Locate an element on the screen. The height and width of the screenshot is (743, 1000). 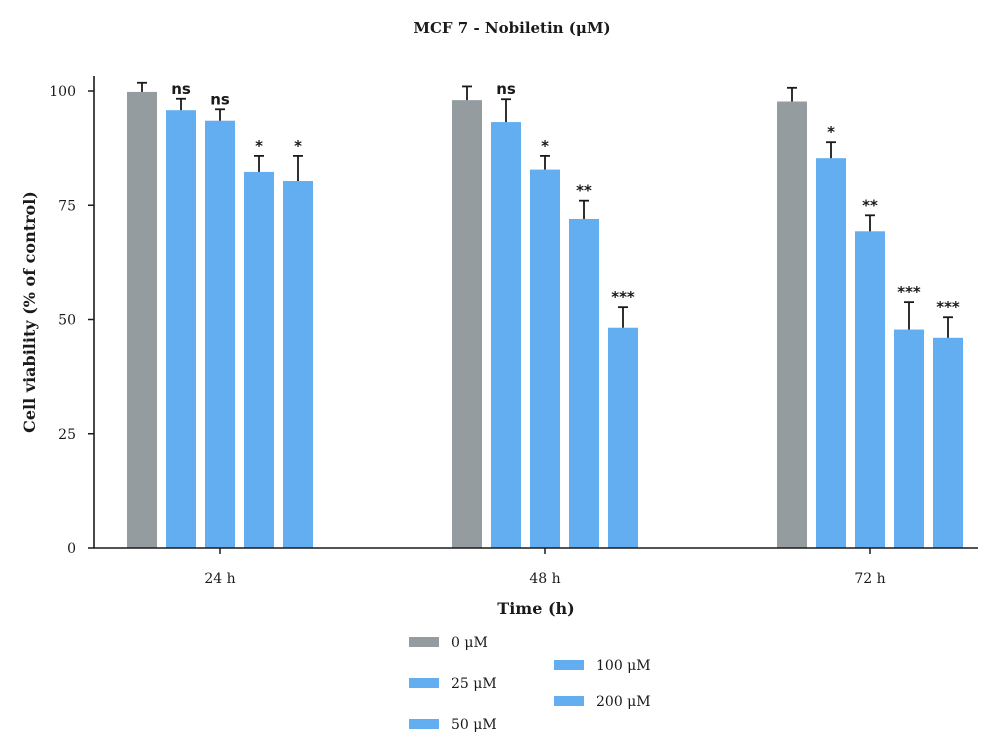
x-tick-label: 48 h is located at coordinates (544, 579).